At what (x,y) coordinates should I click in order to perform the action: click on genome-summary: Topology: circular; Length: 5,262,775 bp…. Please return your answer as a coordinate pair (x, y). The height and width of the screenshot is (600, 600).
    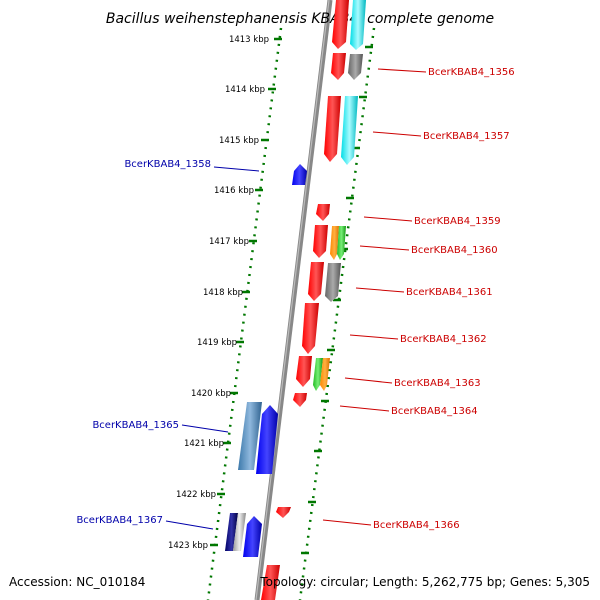
    Looking at the image, I should click on (424, 582).